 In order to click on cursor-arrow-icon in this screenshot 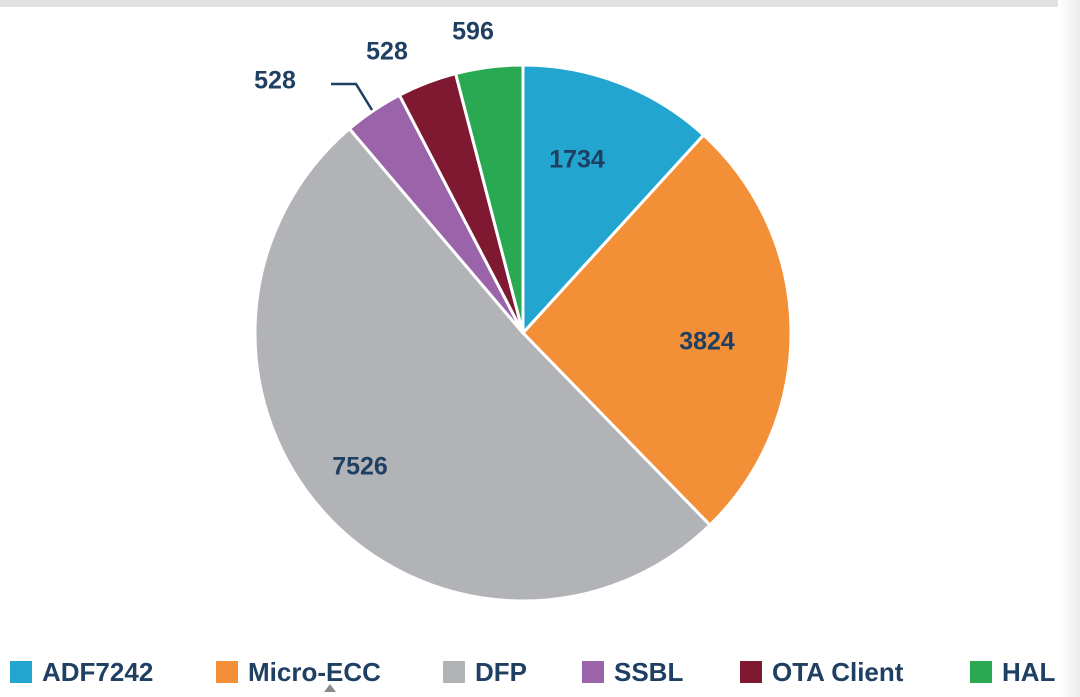, I will do `click(330, 688)`.